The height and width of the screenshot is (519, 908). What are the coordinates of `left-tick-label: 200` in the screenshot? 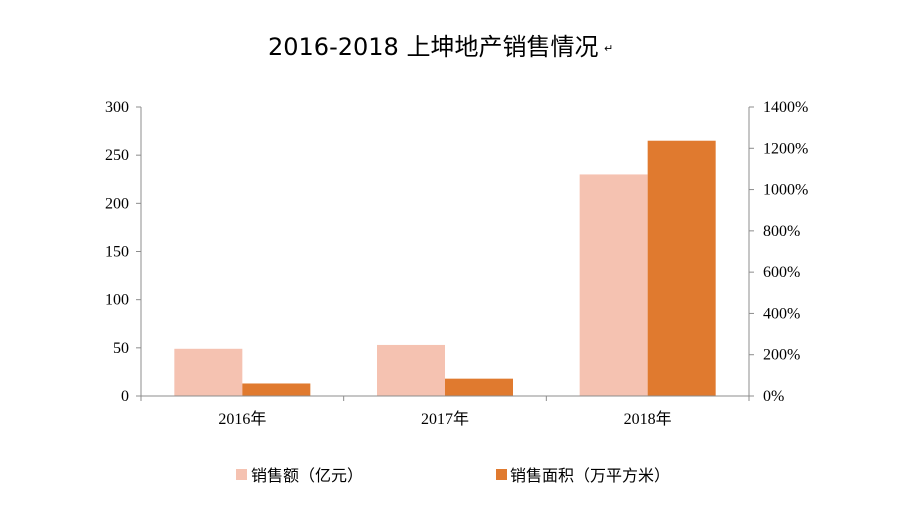 It's located at (117, 203).